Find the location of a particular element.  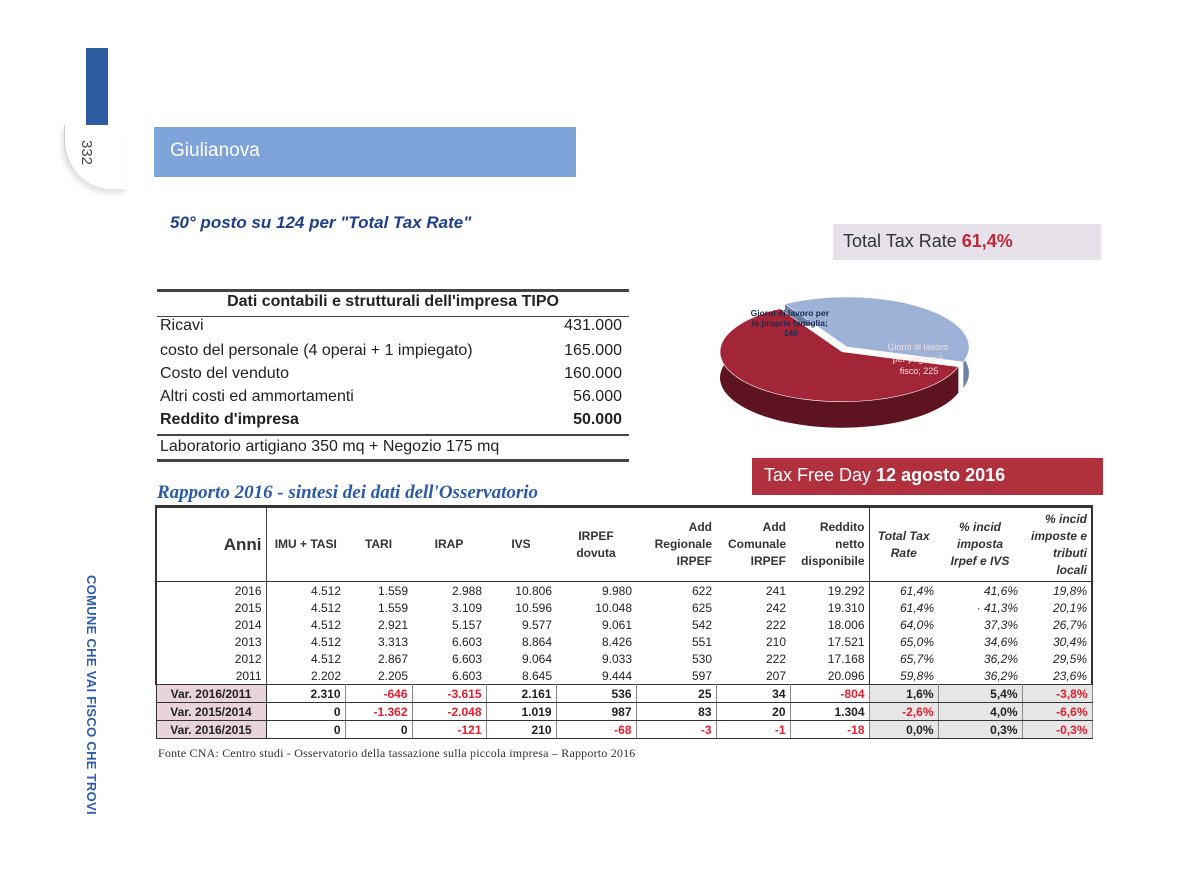

header-reddito-line3: disponibile is located at coordinates (833, 561).